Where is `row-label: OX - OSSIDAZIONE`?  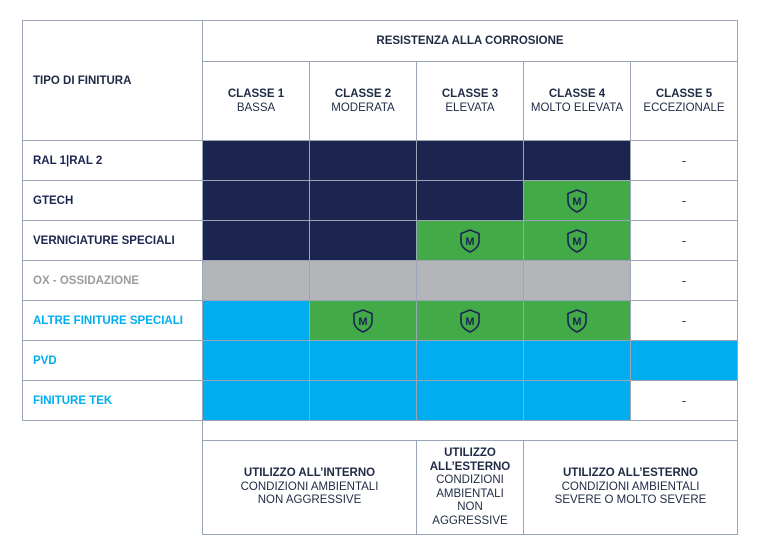 row-label: OX - OSSIDAZIONE is located at coordinates (112, 280).